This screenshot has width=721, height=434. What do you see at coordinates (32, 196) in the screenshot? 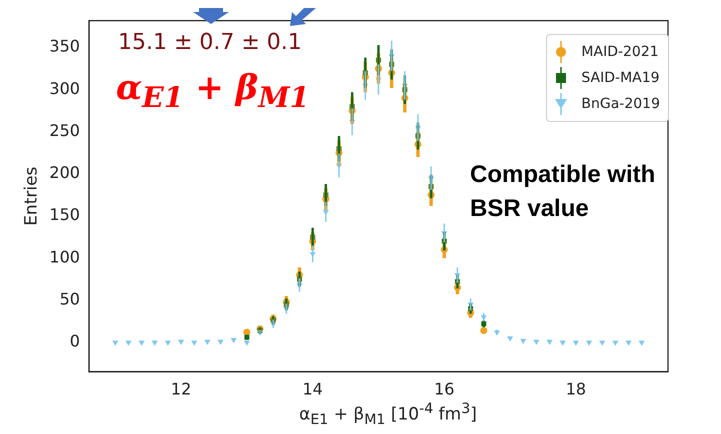
I see `y-axis-title: Entries` at bounding box center [32, 196].